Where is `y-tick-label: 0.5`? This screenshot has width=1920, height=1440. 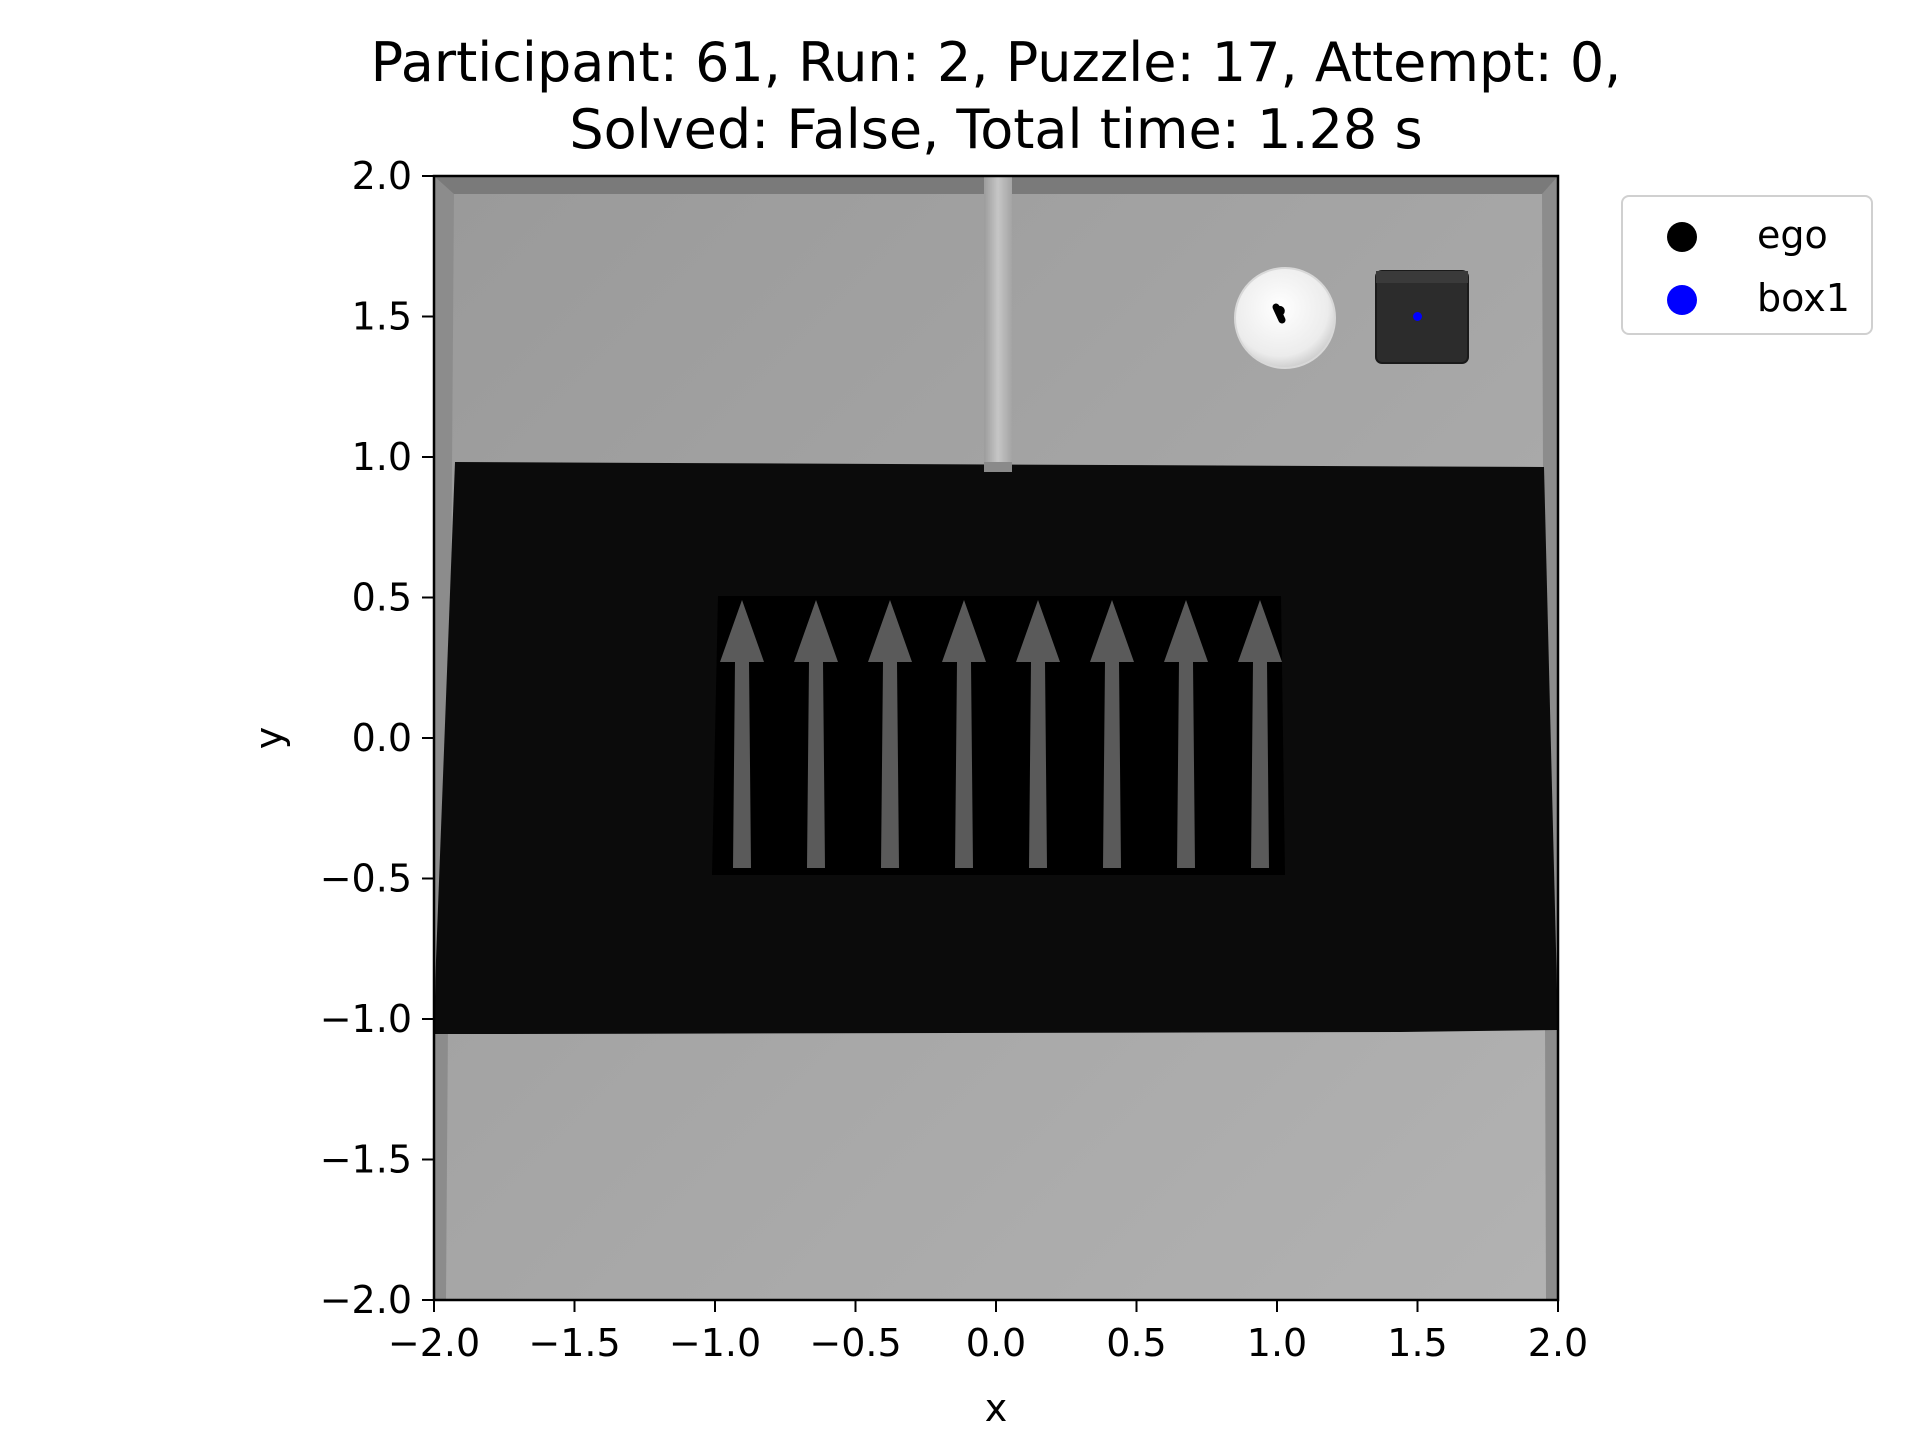
y-tick-label: 0.5 is located at coordinates (382, 598).